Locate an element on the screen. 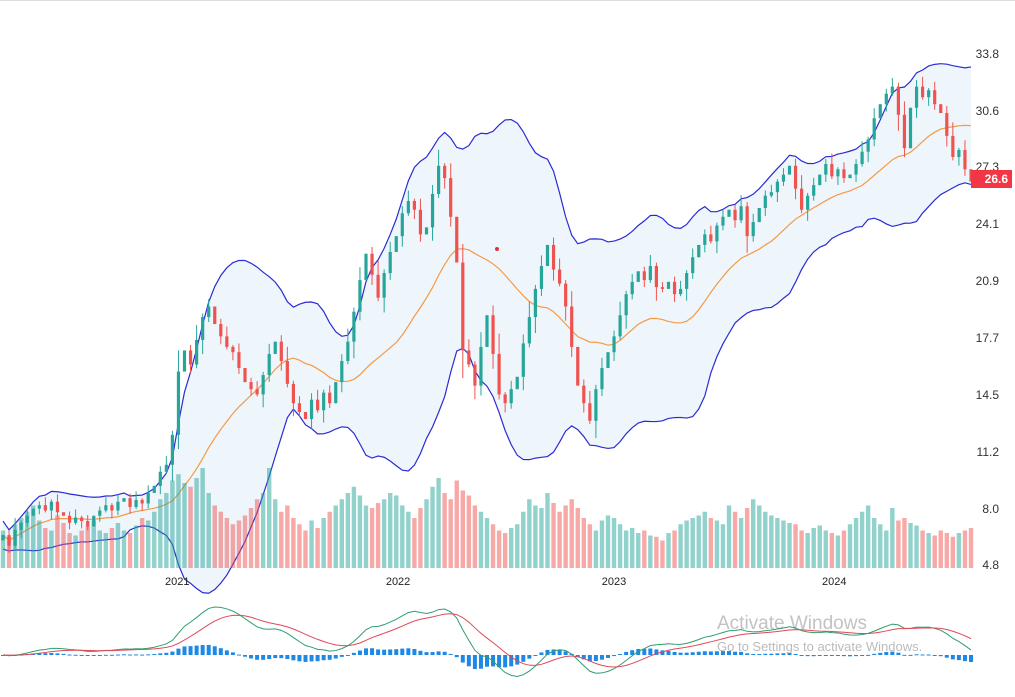 Image resolution: width=1015 pixels, height=697 pixels. x-tick: 2021 is located at coordinates (177, 582).